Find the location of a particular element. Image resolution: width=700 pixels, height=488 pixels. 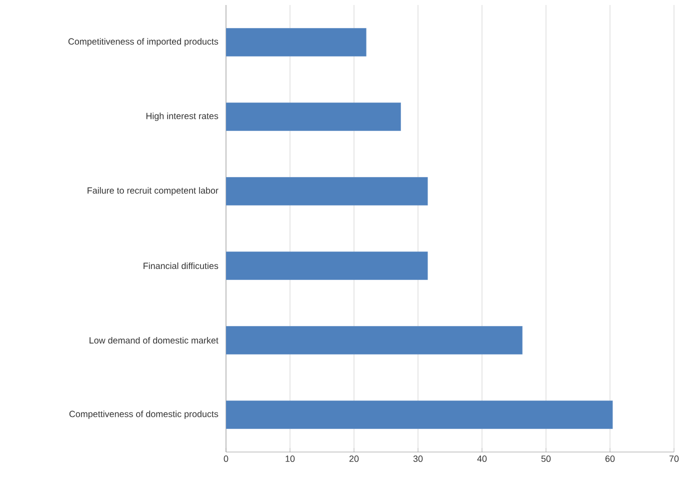

x-tick-label: 10 is located at coordinates (290, 459).